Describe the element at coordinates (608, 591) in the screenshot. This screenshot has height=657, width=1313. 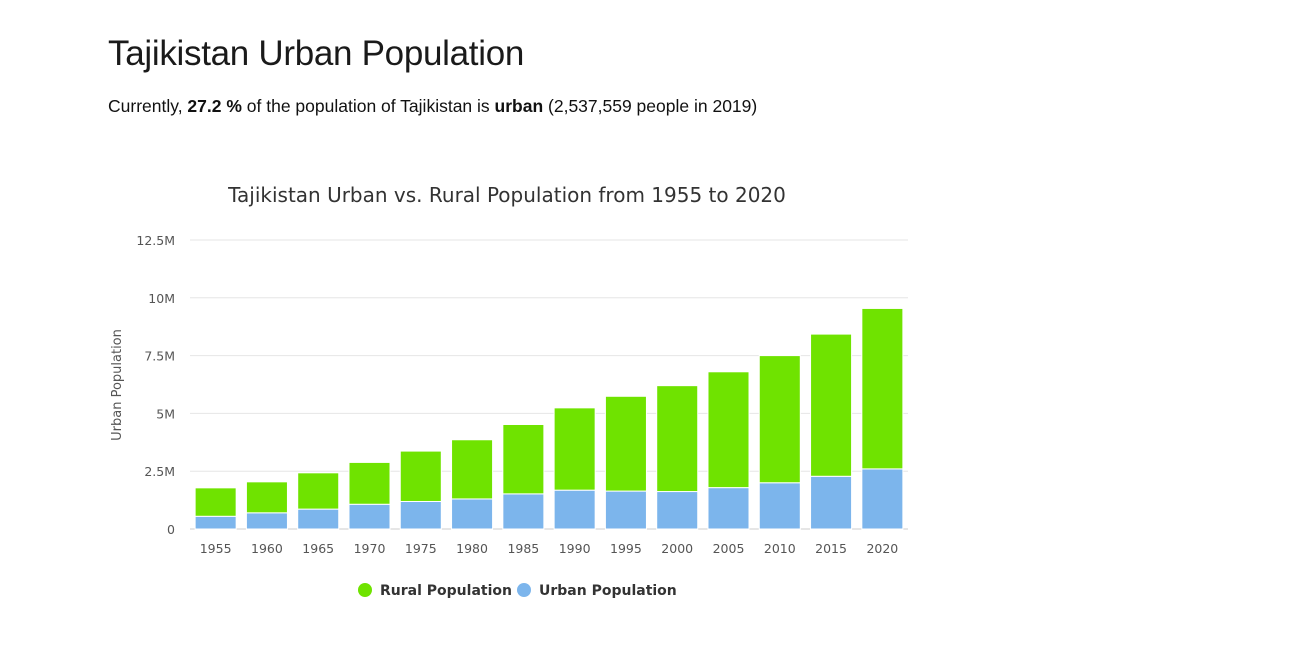
I see `legend-label: Urban Population` at that location.